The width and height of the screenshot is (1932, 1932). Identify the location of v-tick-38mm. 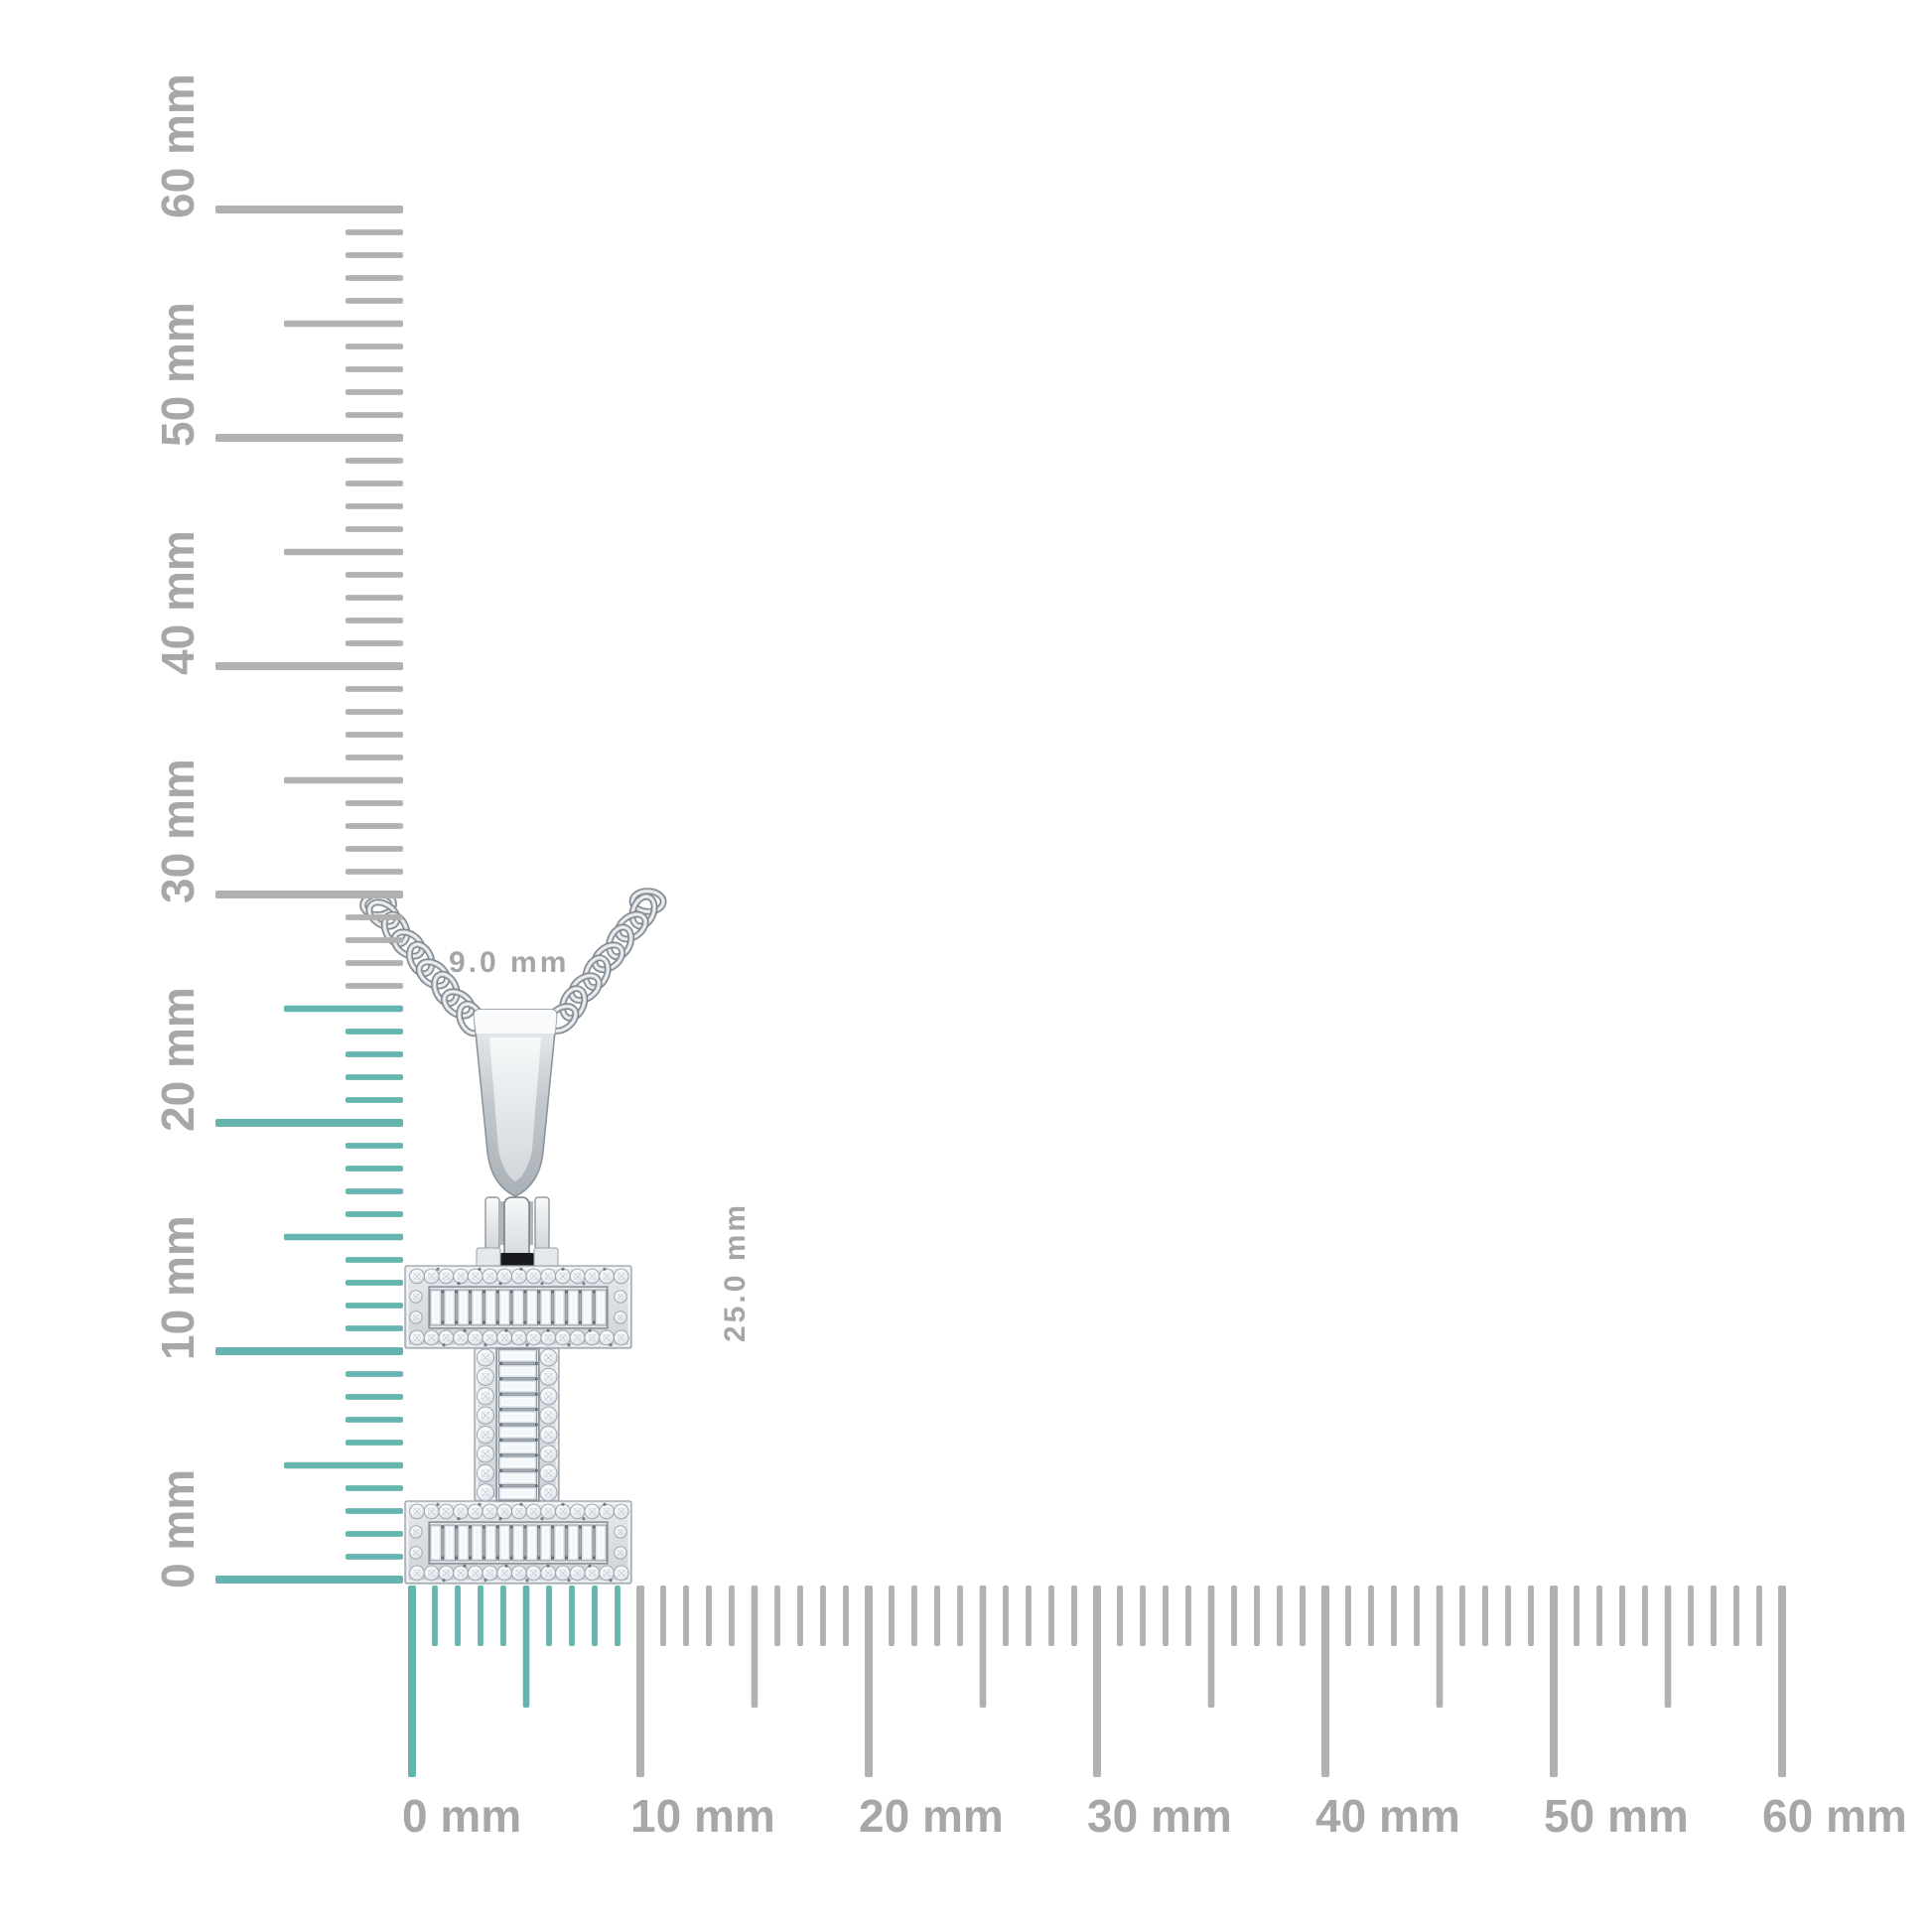
(374, 712).